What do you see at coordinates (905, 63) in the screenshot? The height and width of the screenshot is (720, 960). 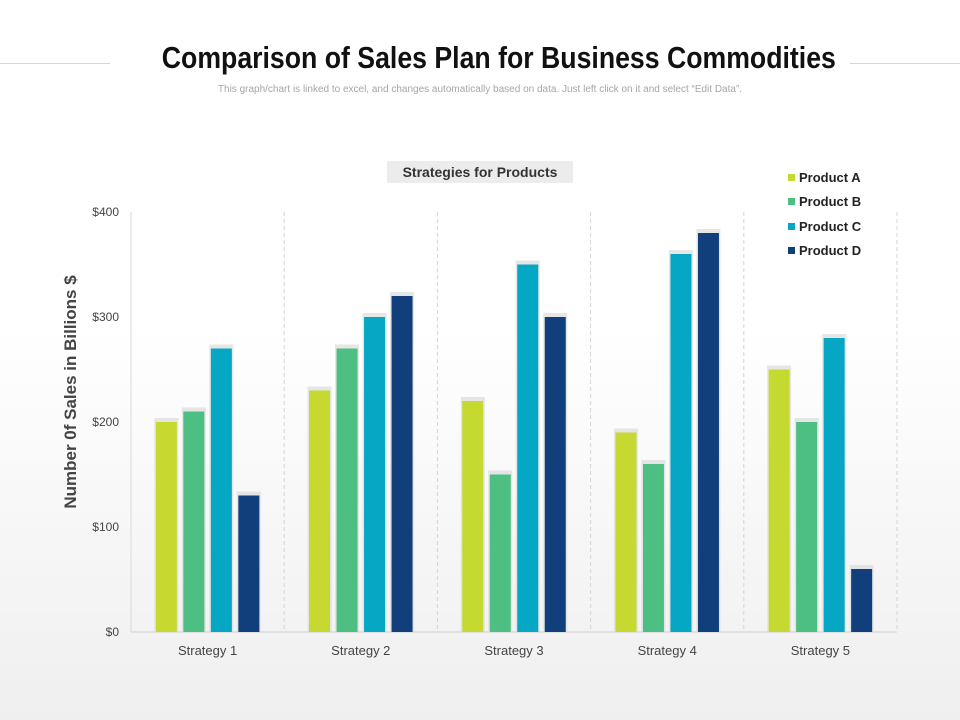 I see `title-divider-right` at bounding box center [905, 63].